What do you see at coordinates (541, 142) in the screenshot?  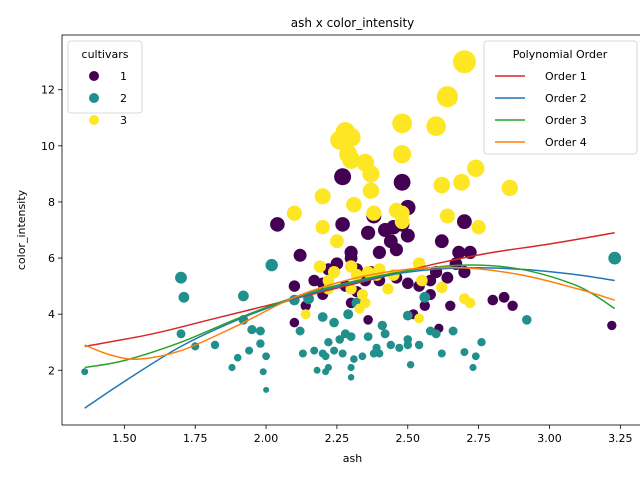 I see `fit-legend-entry-4: Order 4` at bounding box center [541, 142].